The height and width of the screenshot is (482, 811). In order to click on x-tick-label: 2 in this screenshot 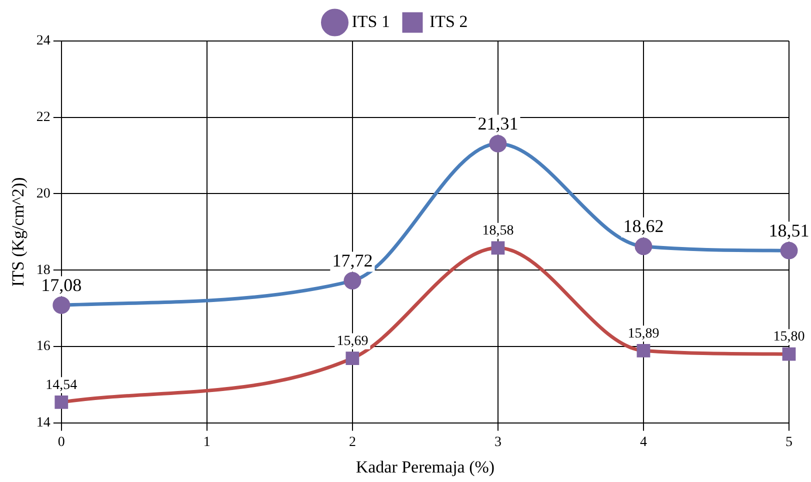, I will do `click(352, 442)`.